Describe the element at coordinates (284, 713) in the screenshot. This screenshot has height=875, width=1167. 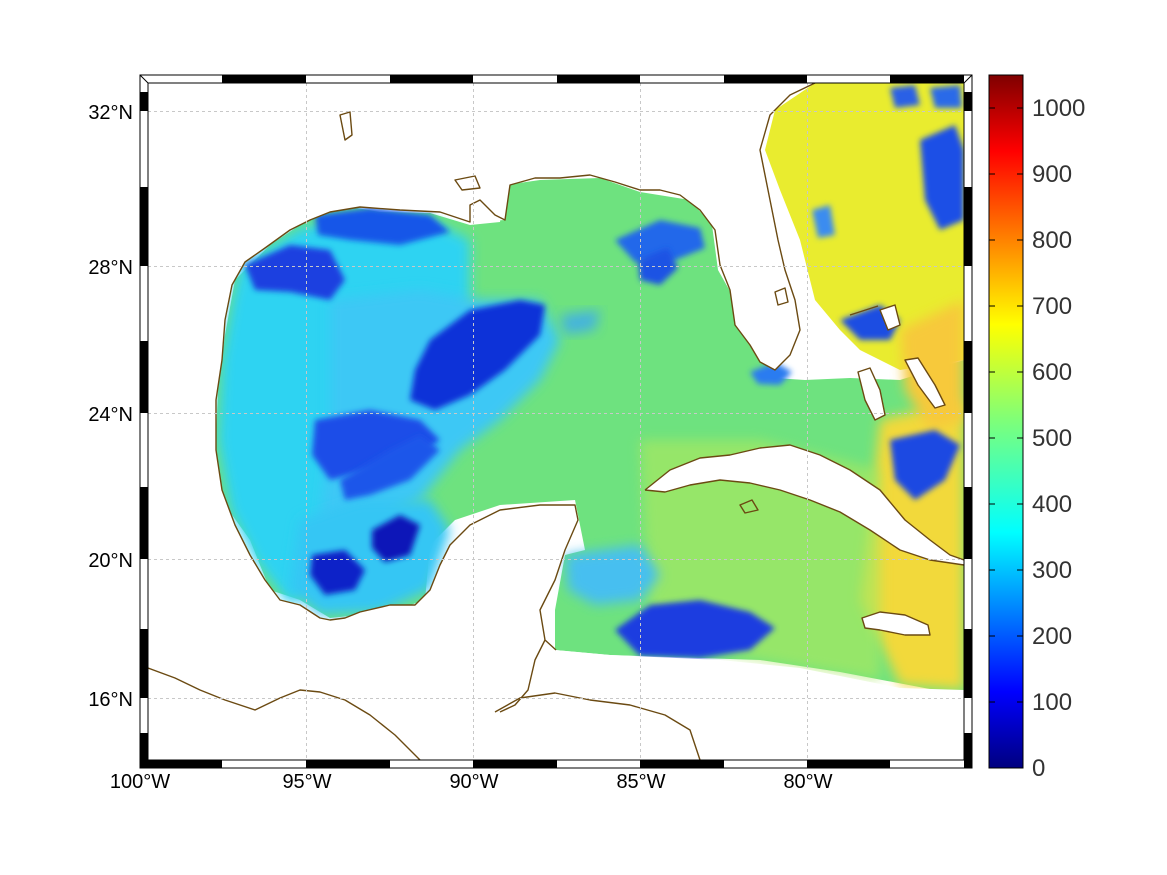
I see `coast-central-america` at that location.